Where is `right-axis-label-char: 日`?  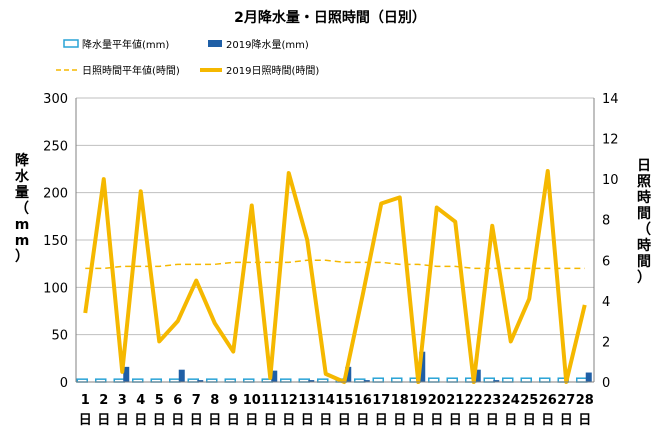 right-axis-label-char: 日 is located at coordinates (644, 166).